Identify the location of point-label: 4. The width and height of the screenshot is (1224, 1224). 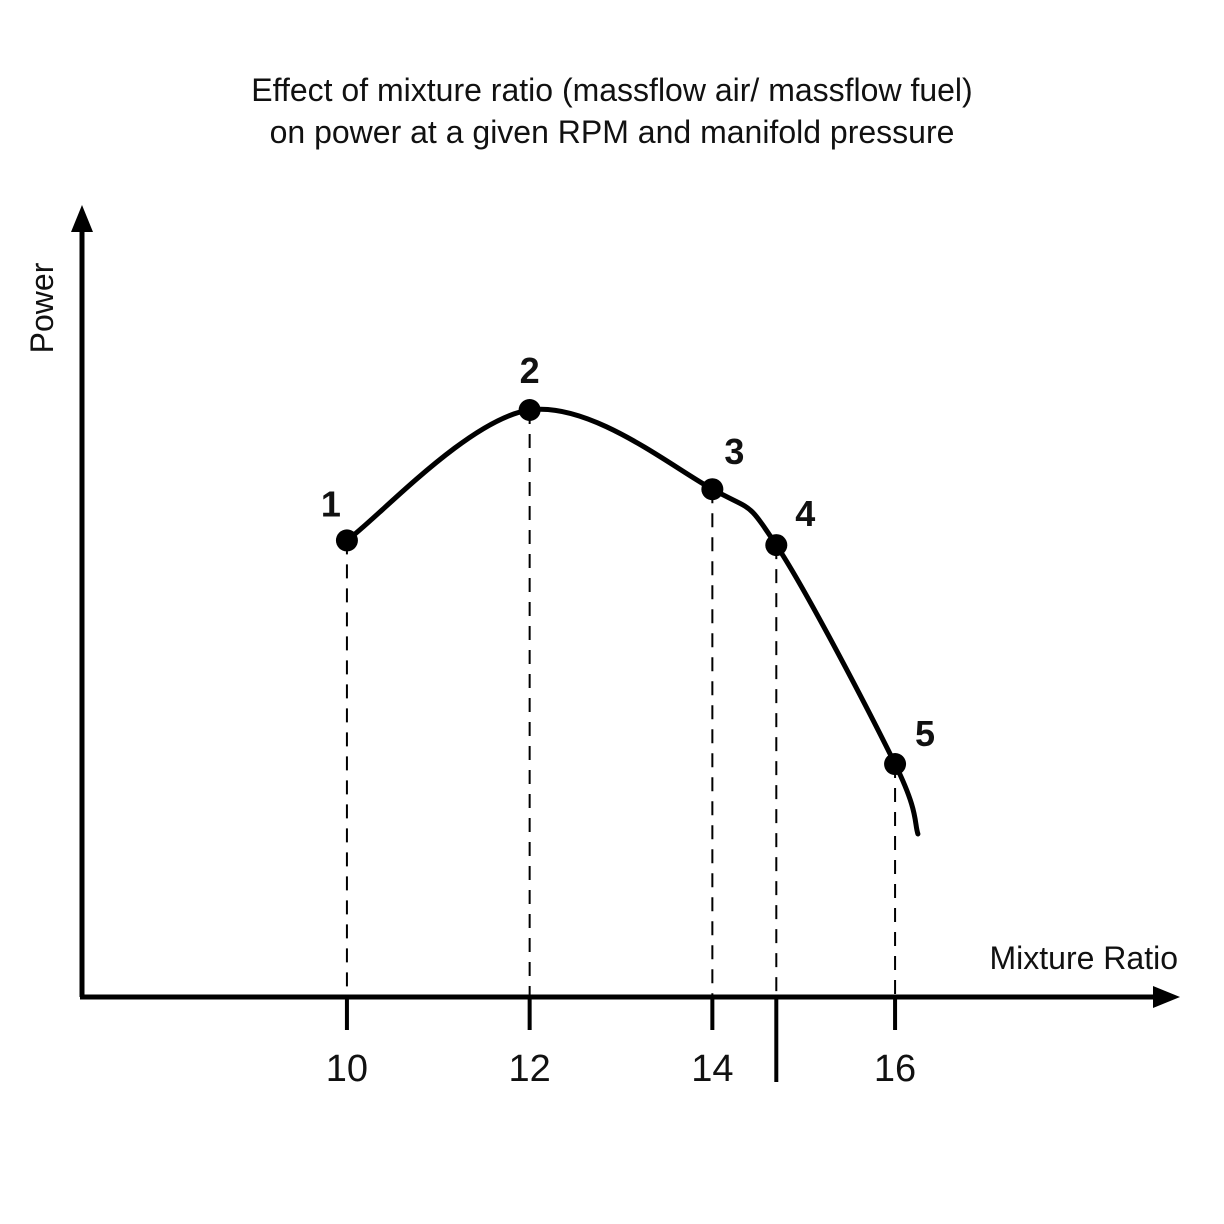
(805, 513).